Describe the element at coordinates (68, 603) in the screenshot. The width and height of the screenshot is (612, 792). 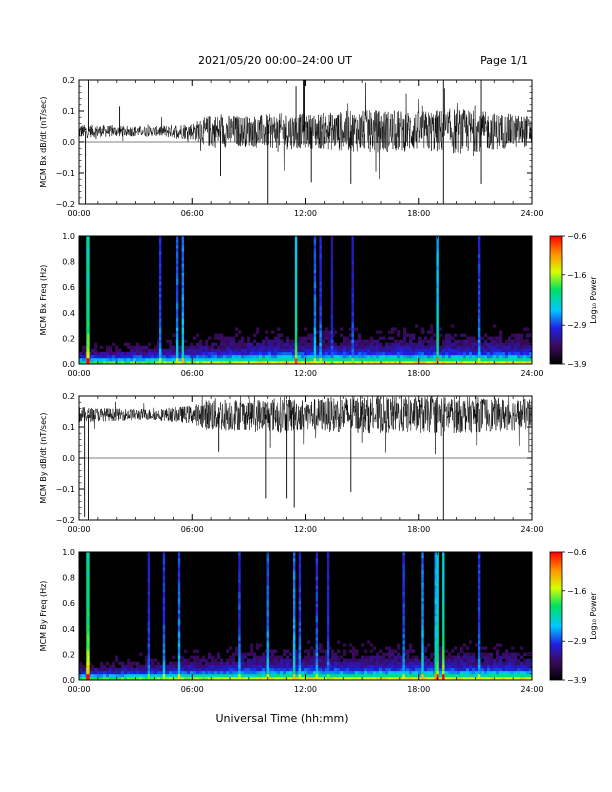
I see `y-tick-label: 0.6` at that location.